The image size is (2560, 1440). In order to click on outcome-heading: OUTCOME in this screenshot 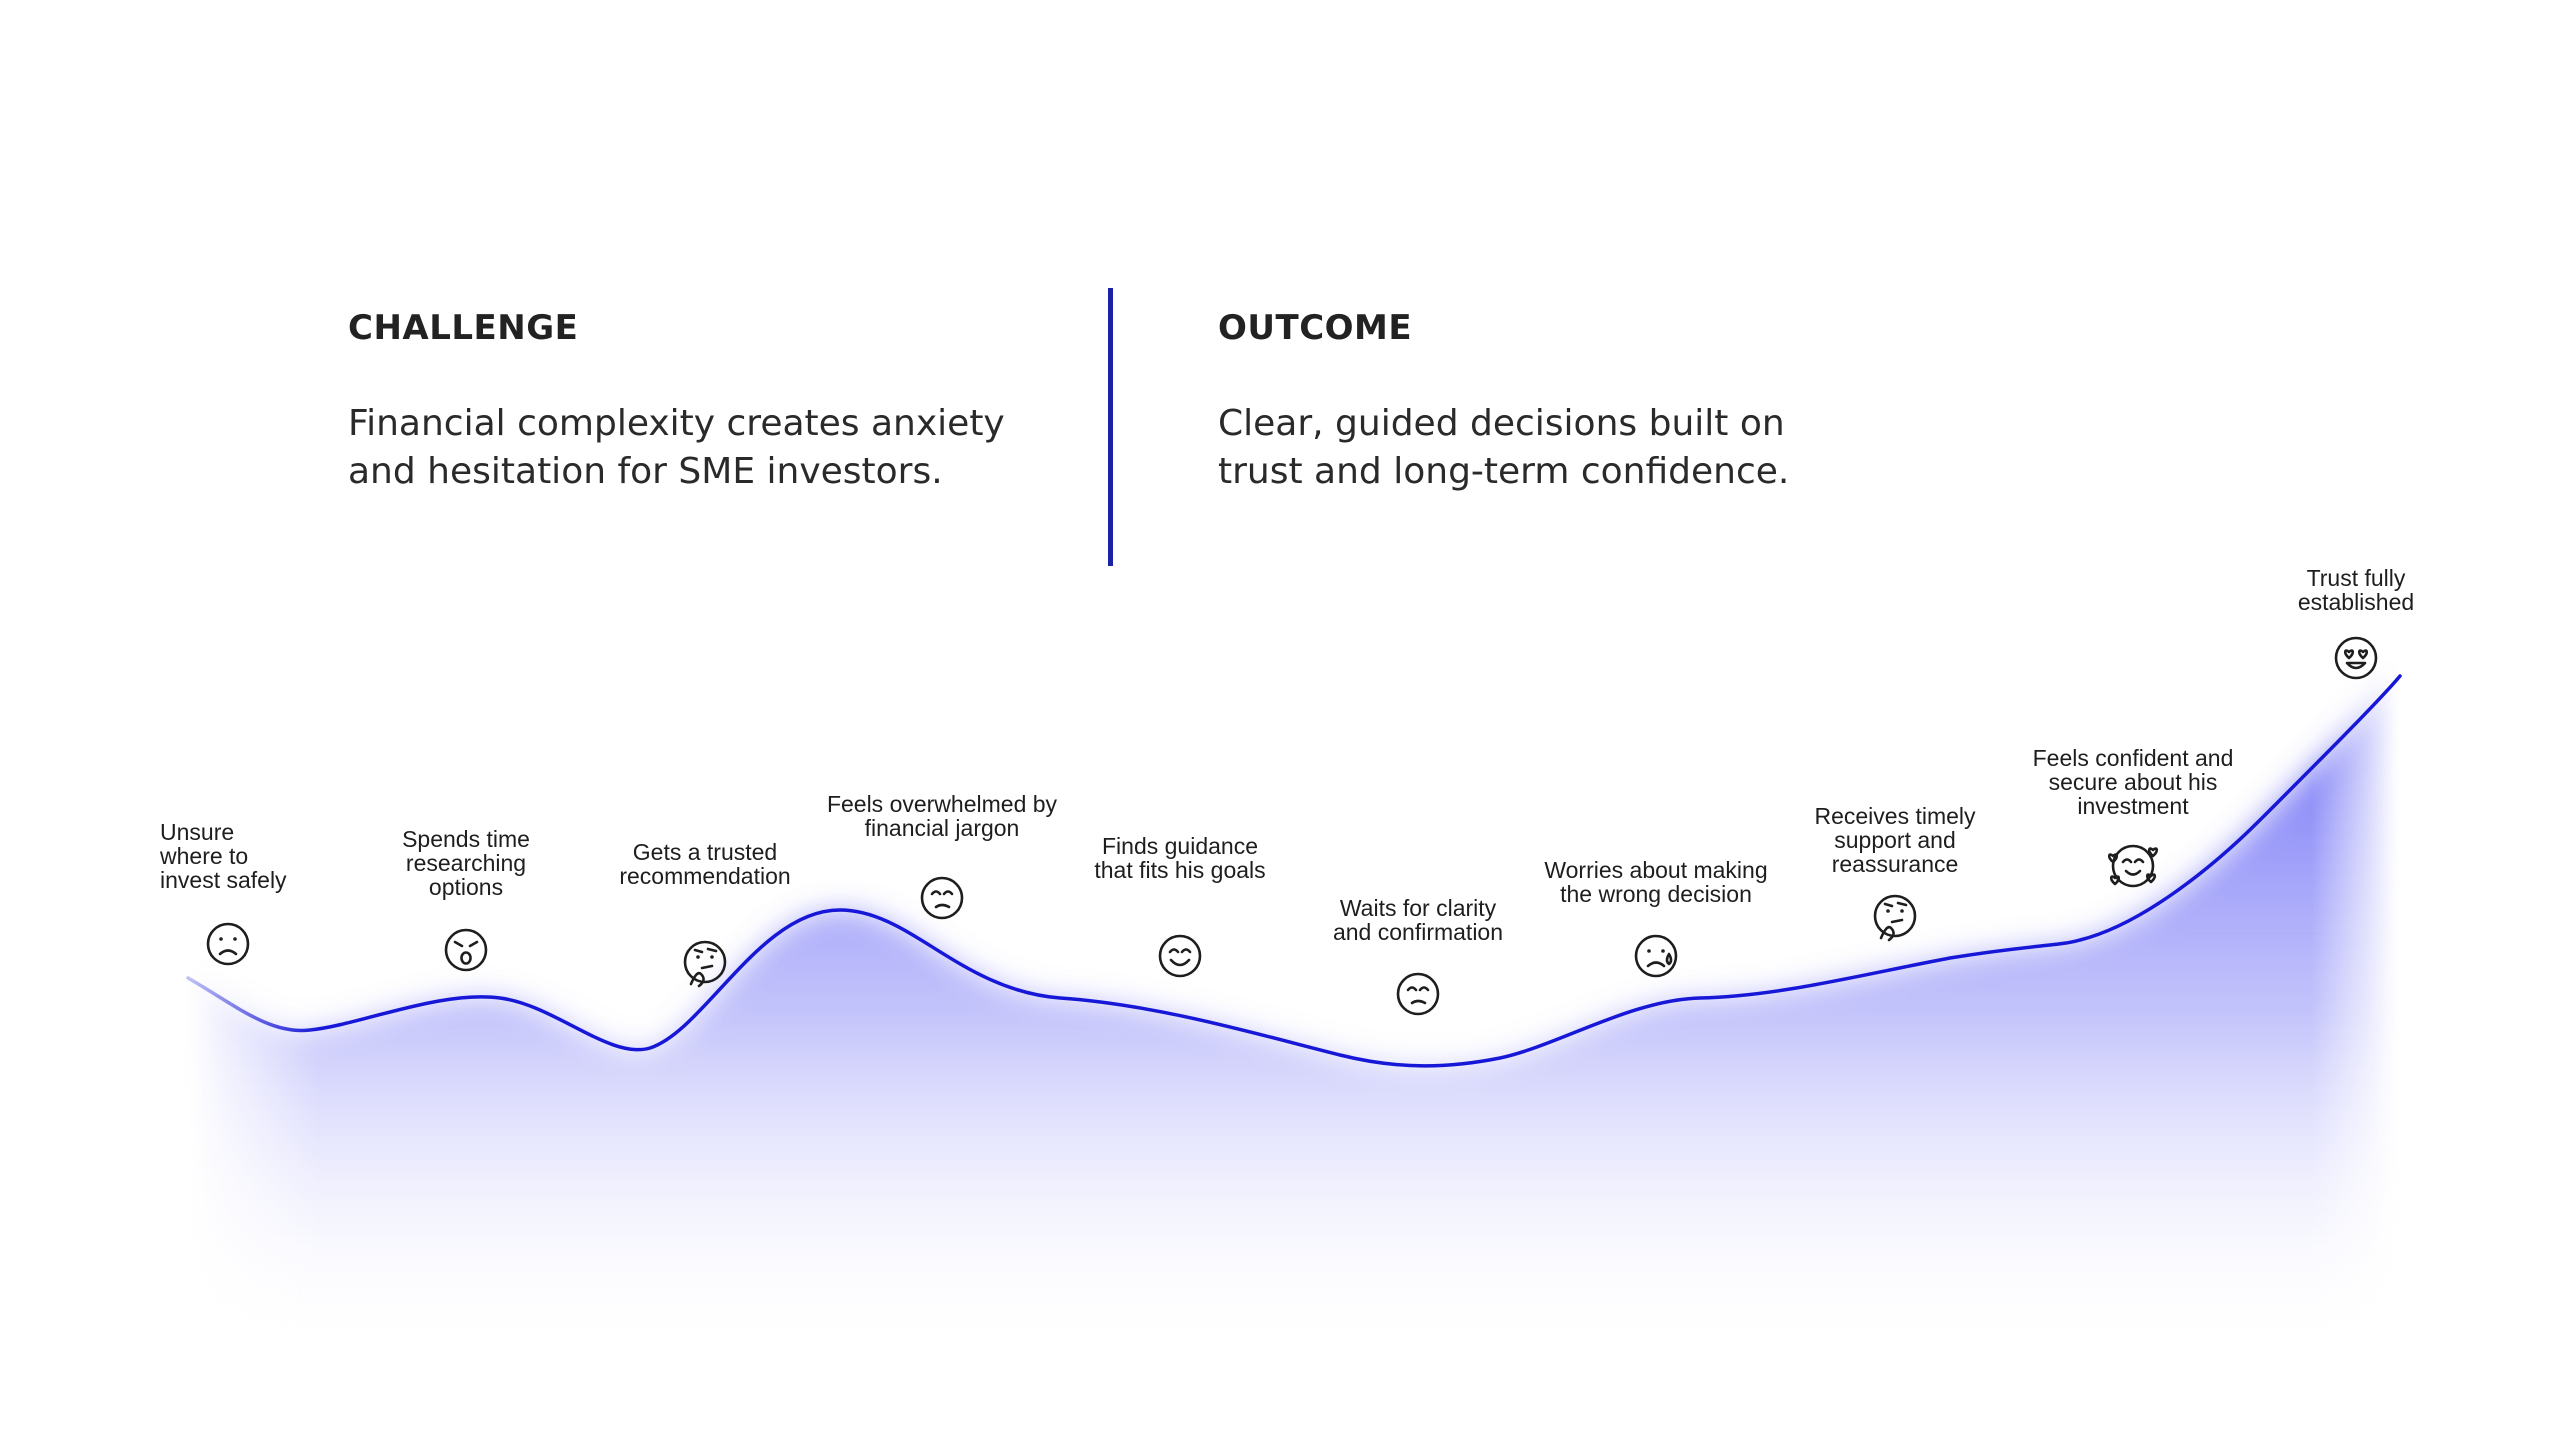, I will do `click(1315, 328)`.